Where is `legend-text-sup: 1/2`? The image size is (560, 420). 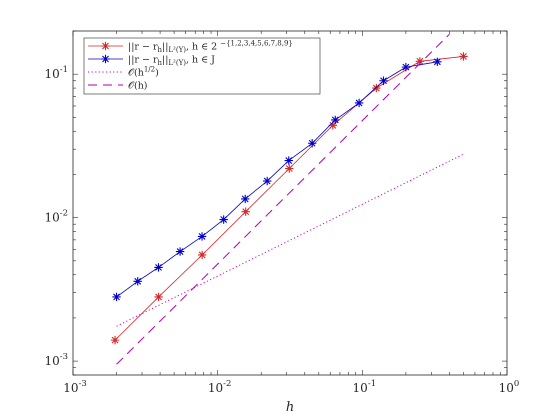
legend-text-sup: 1/2 is located at coordinates (149, 70).